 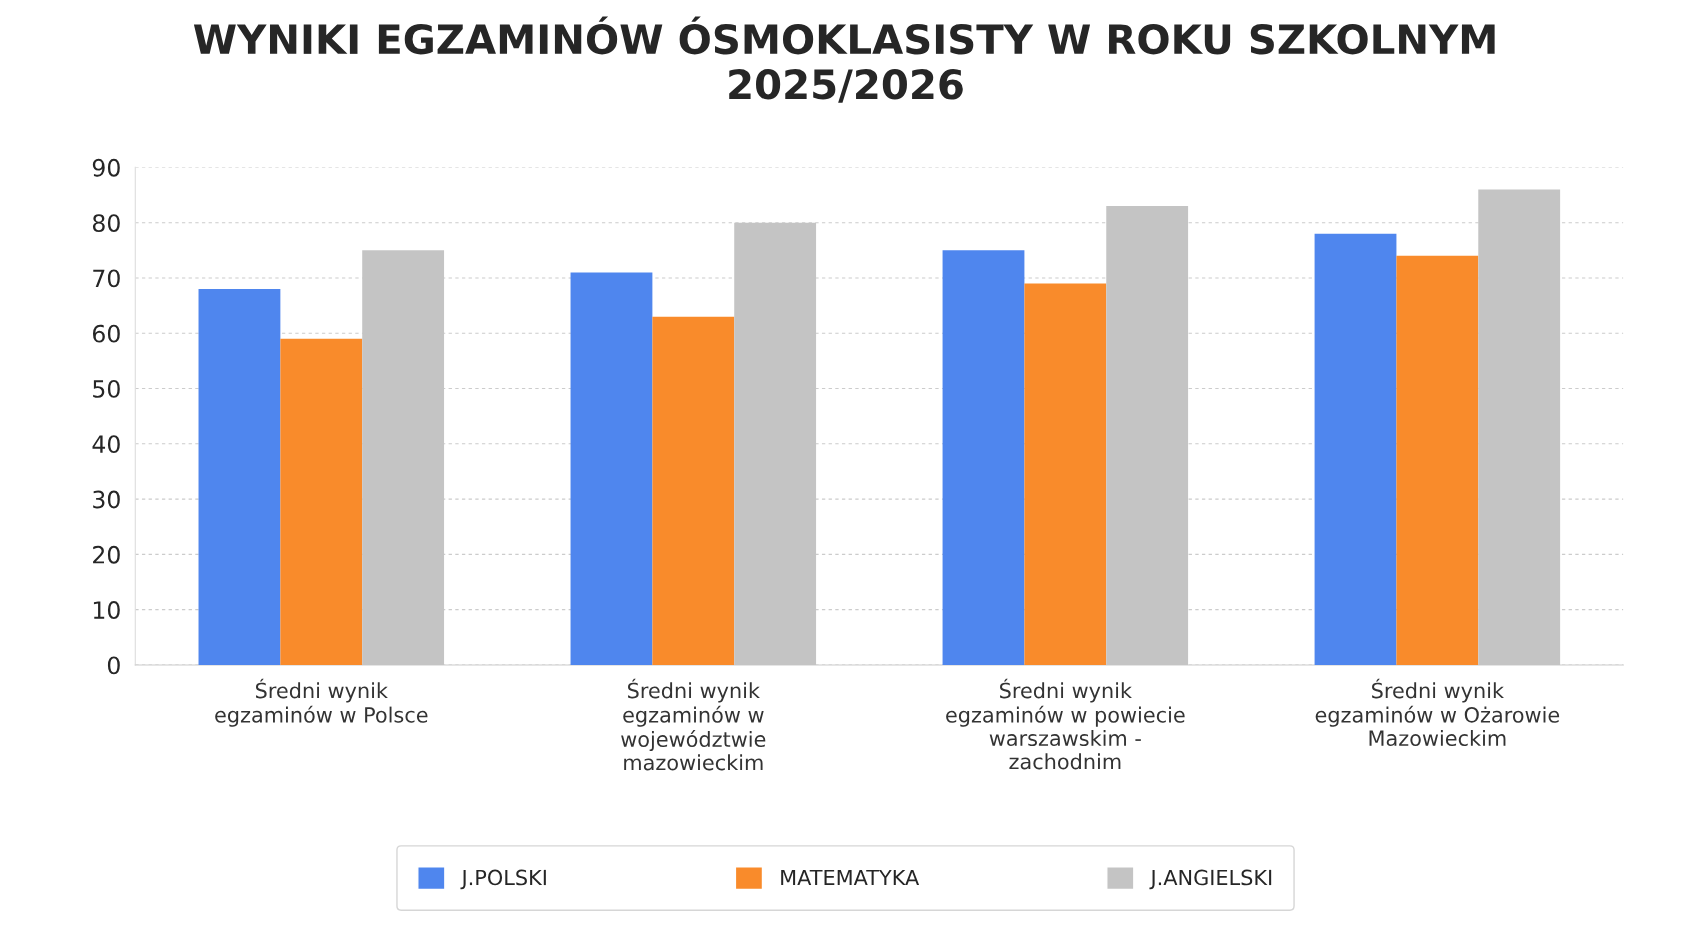 What do you see at coordinates (1437, 712) in the screenshot?
I see `x-tick-label: Średni wynik egzaminów w Ożarowie Mazowieckim` at bounding box center [1437, 712].